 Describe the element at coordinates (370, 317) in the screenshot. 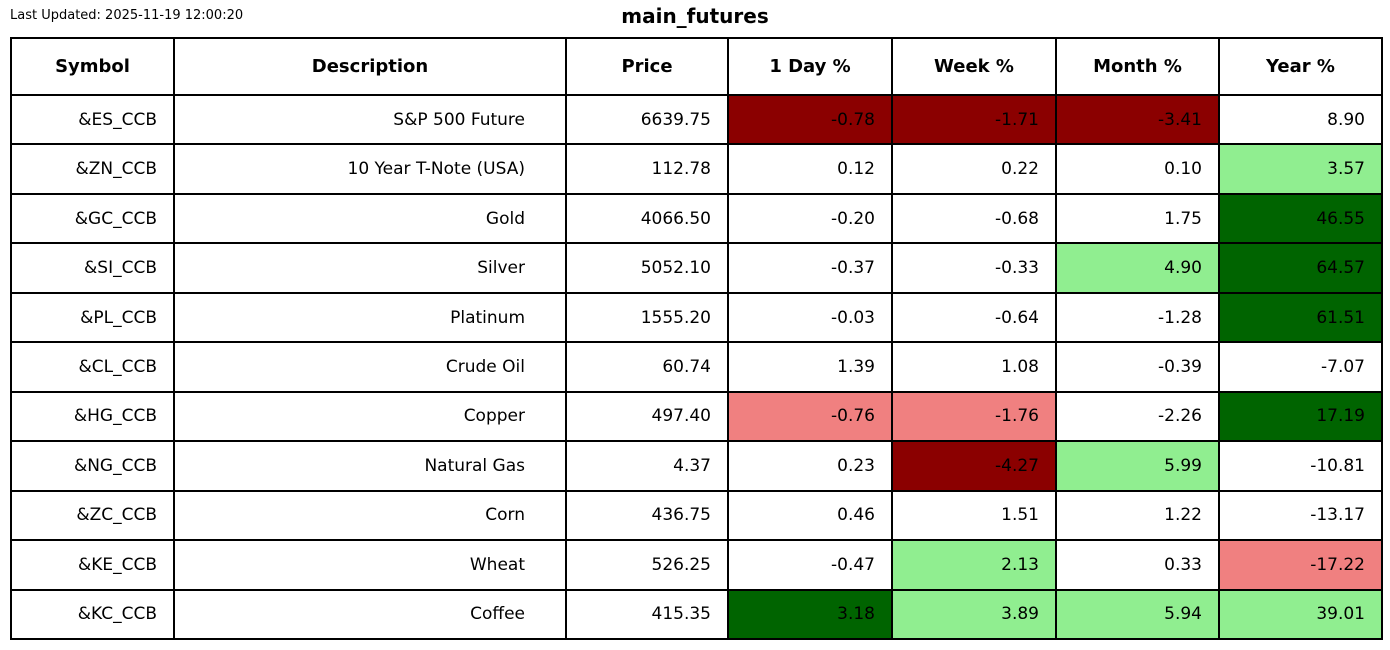

I see `description-cell: Platinum` at that location.